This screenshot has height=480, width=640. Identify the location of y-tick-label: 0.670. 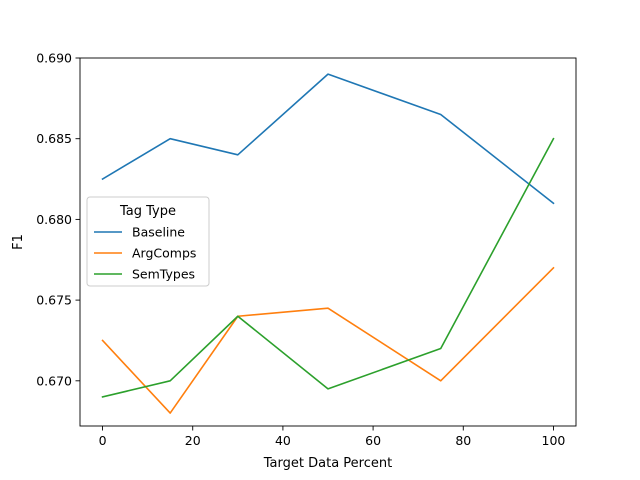
(54, 380).